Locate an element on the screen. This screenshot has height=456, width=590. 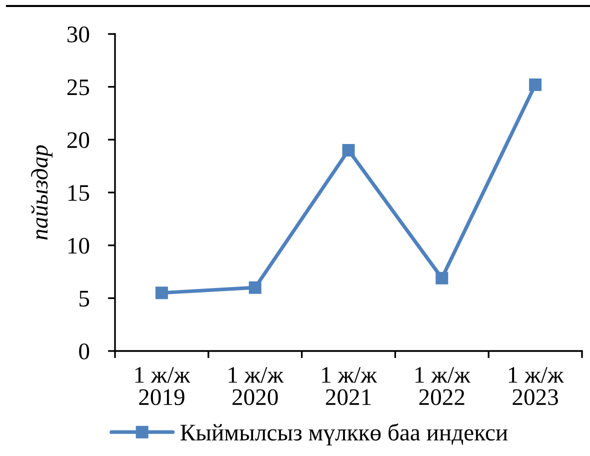
x-tick-label: 1 ж/ж 2022 is located at coordinates (443, 386).